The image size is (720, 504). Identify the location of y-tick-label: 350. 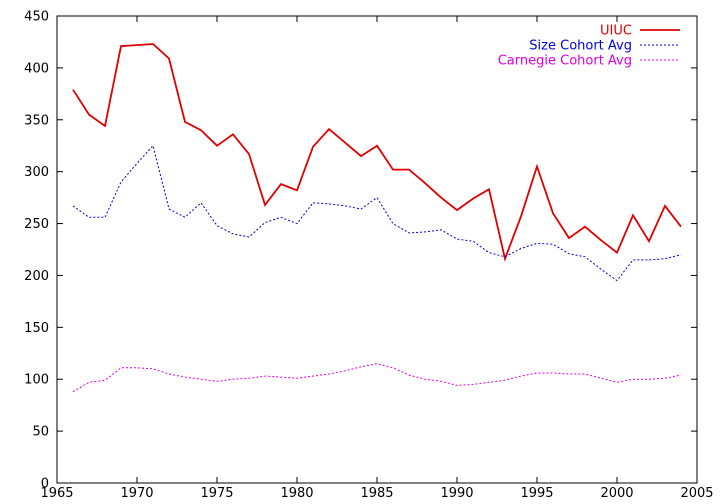
(36, 120).